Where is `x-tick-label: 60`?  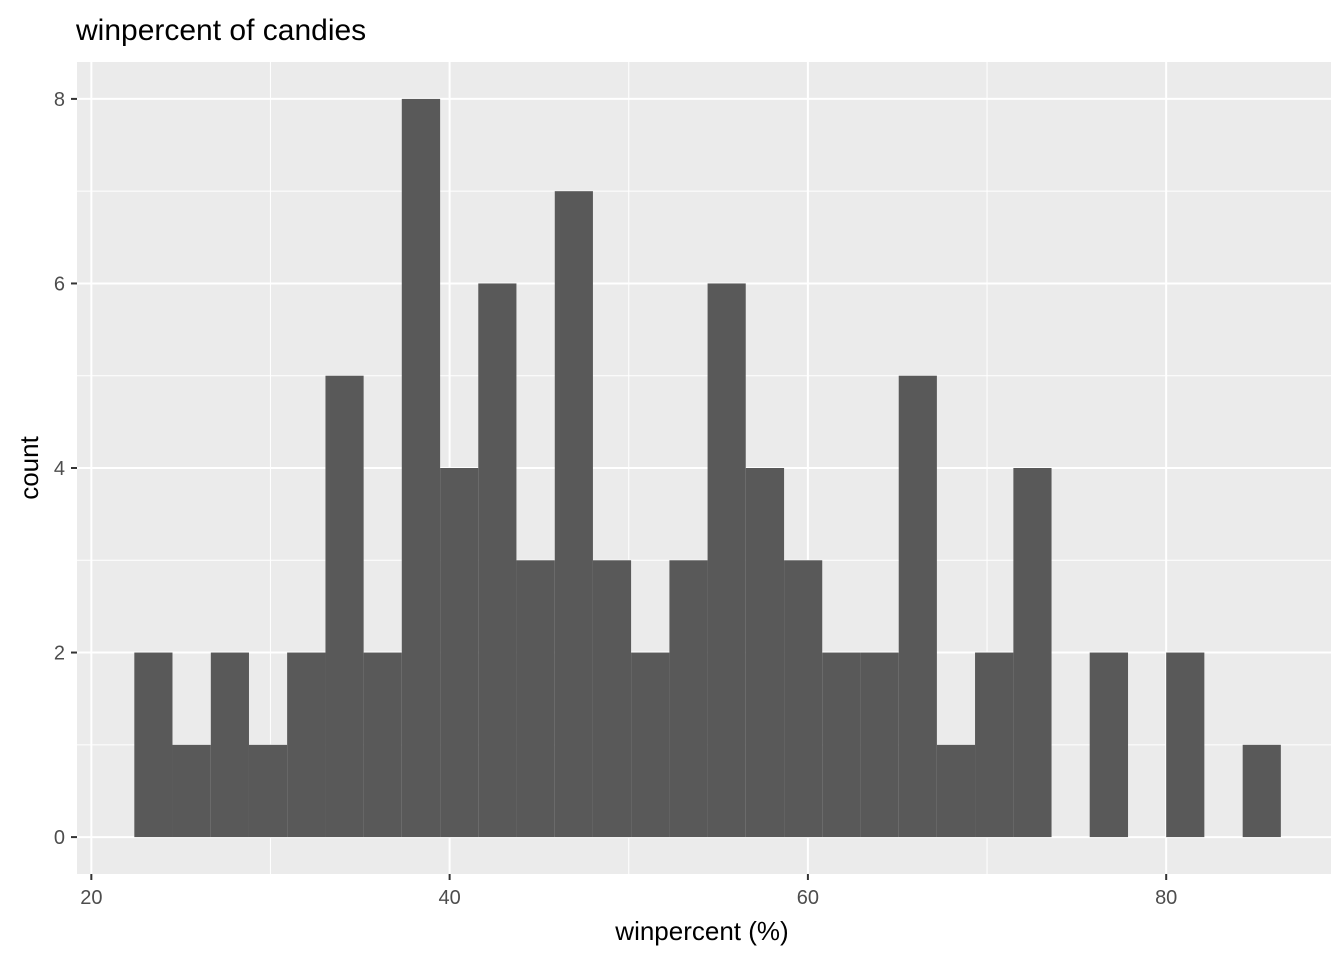
x-tick-label: 60 is located at coordinates (808, 898).